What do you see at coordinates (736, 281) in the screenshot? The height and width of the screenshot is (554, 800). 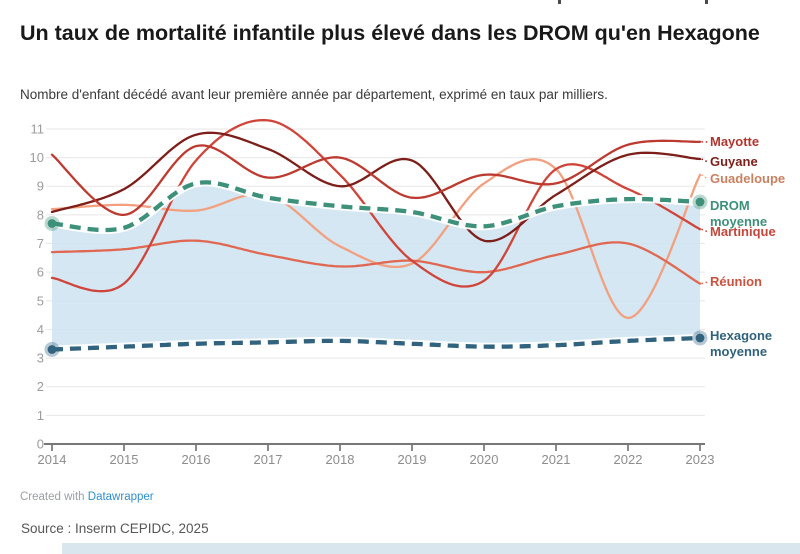 I see `series-label-réunion: Réunion` at bounding box center [736, 281].